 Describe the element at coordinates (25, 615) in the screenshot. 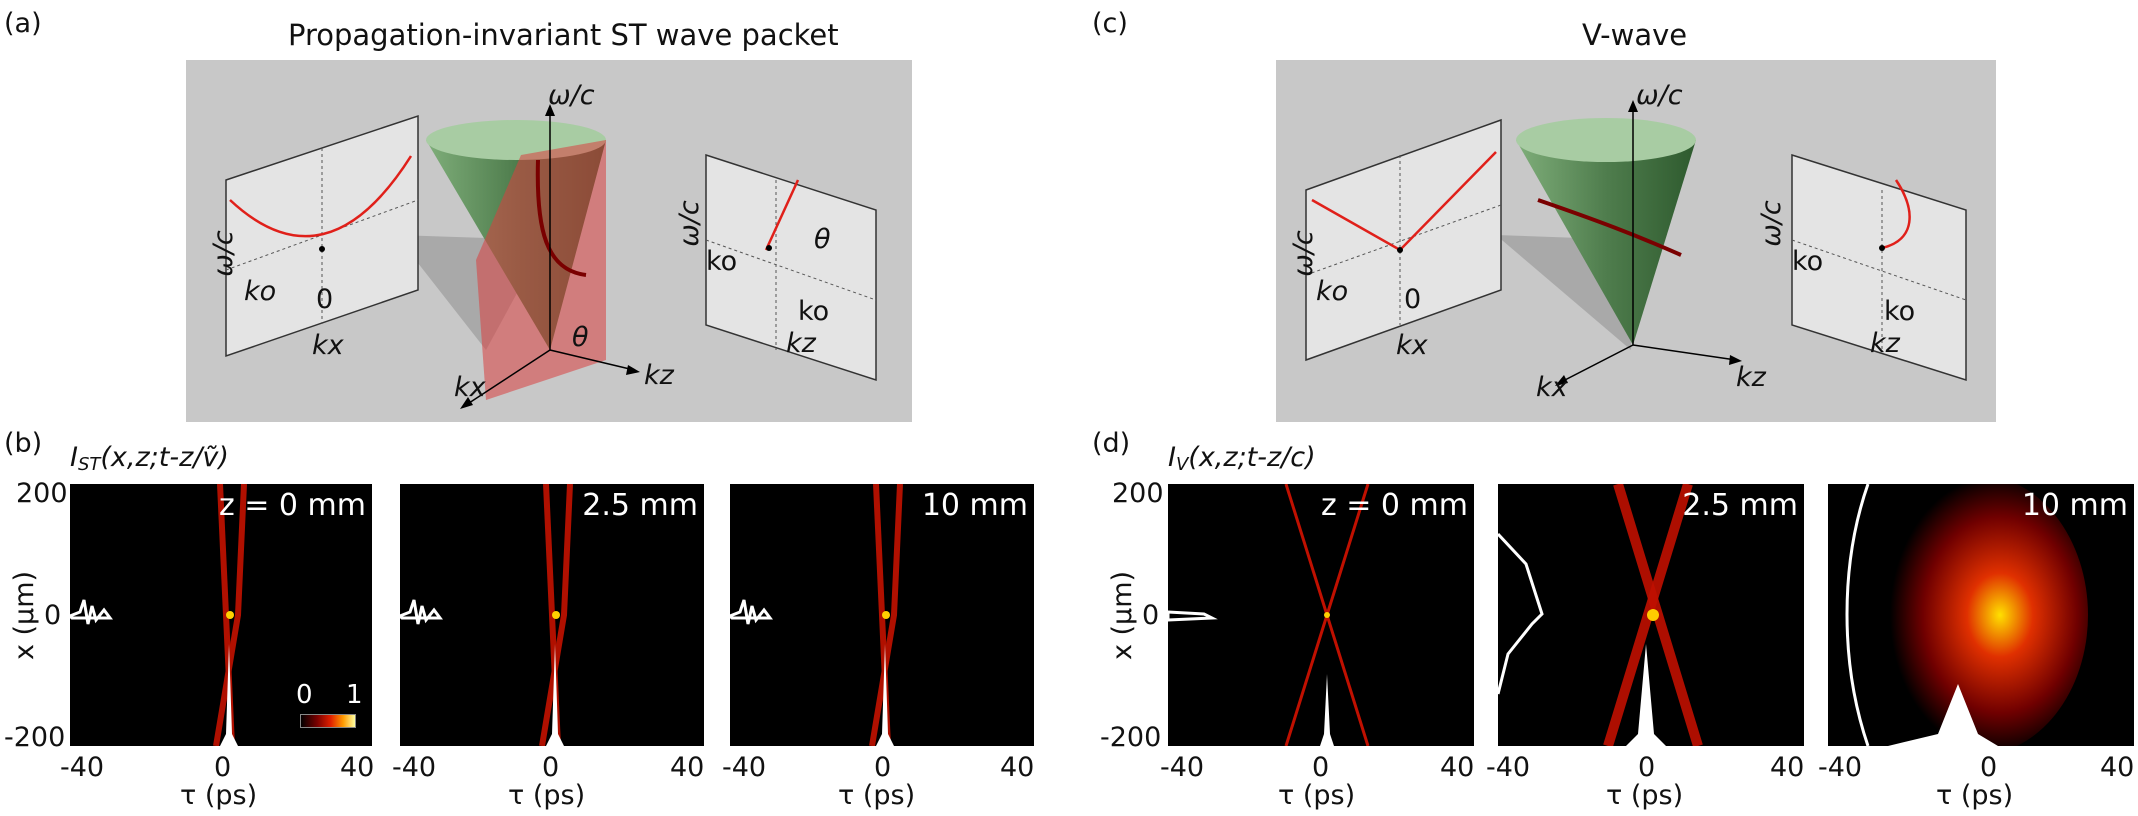

I see `b-ylabel: x (μm)` at that location.